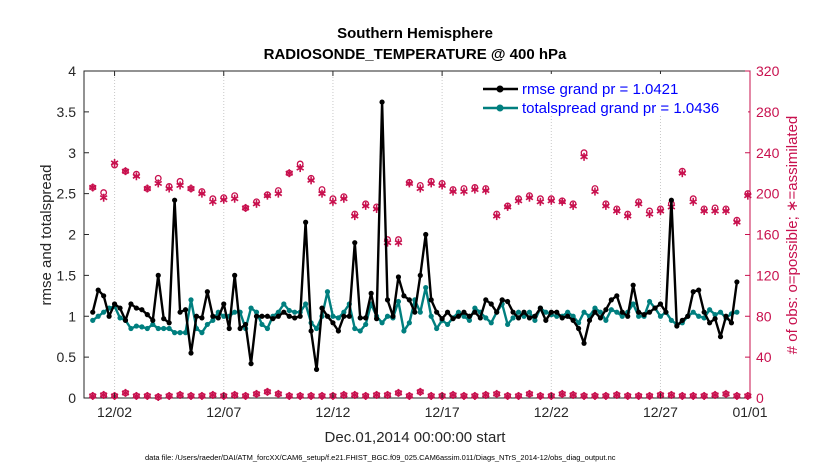 The width and height of the screenshot is (830, 470). I want to click on y2-axis-label: # of obs: o=possible; ∗=assimilated, so click(792, 235).